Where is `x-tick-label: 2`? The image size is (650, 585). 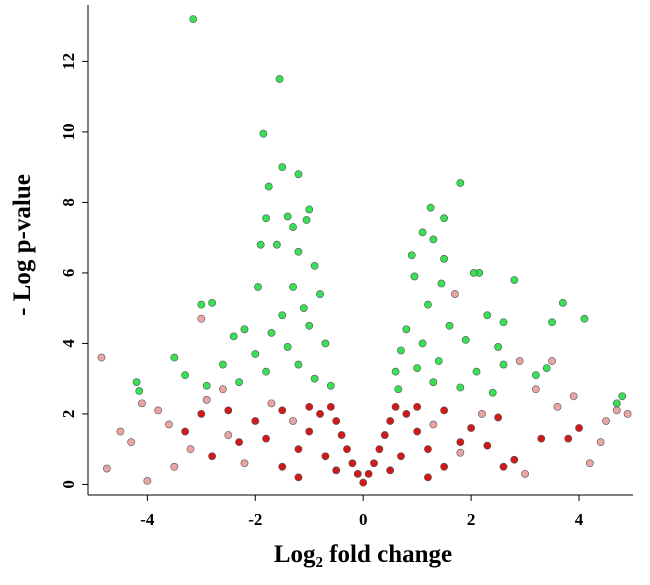
x-tick-label: 2 is located at coordinates (471, 519).